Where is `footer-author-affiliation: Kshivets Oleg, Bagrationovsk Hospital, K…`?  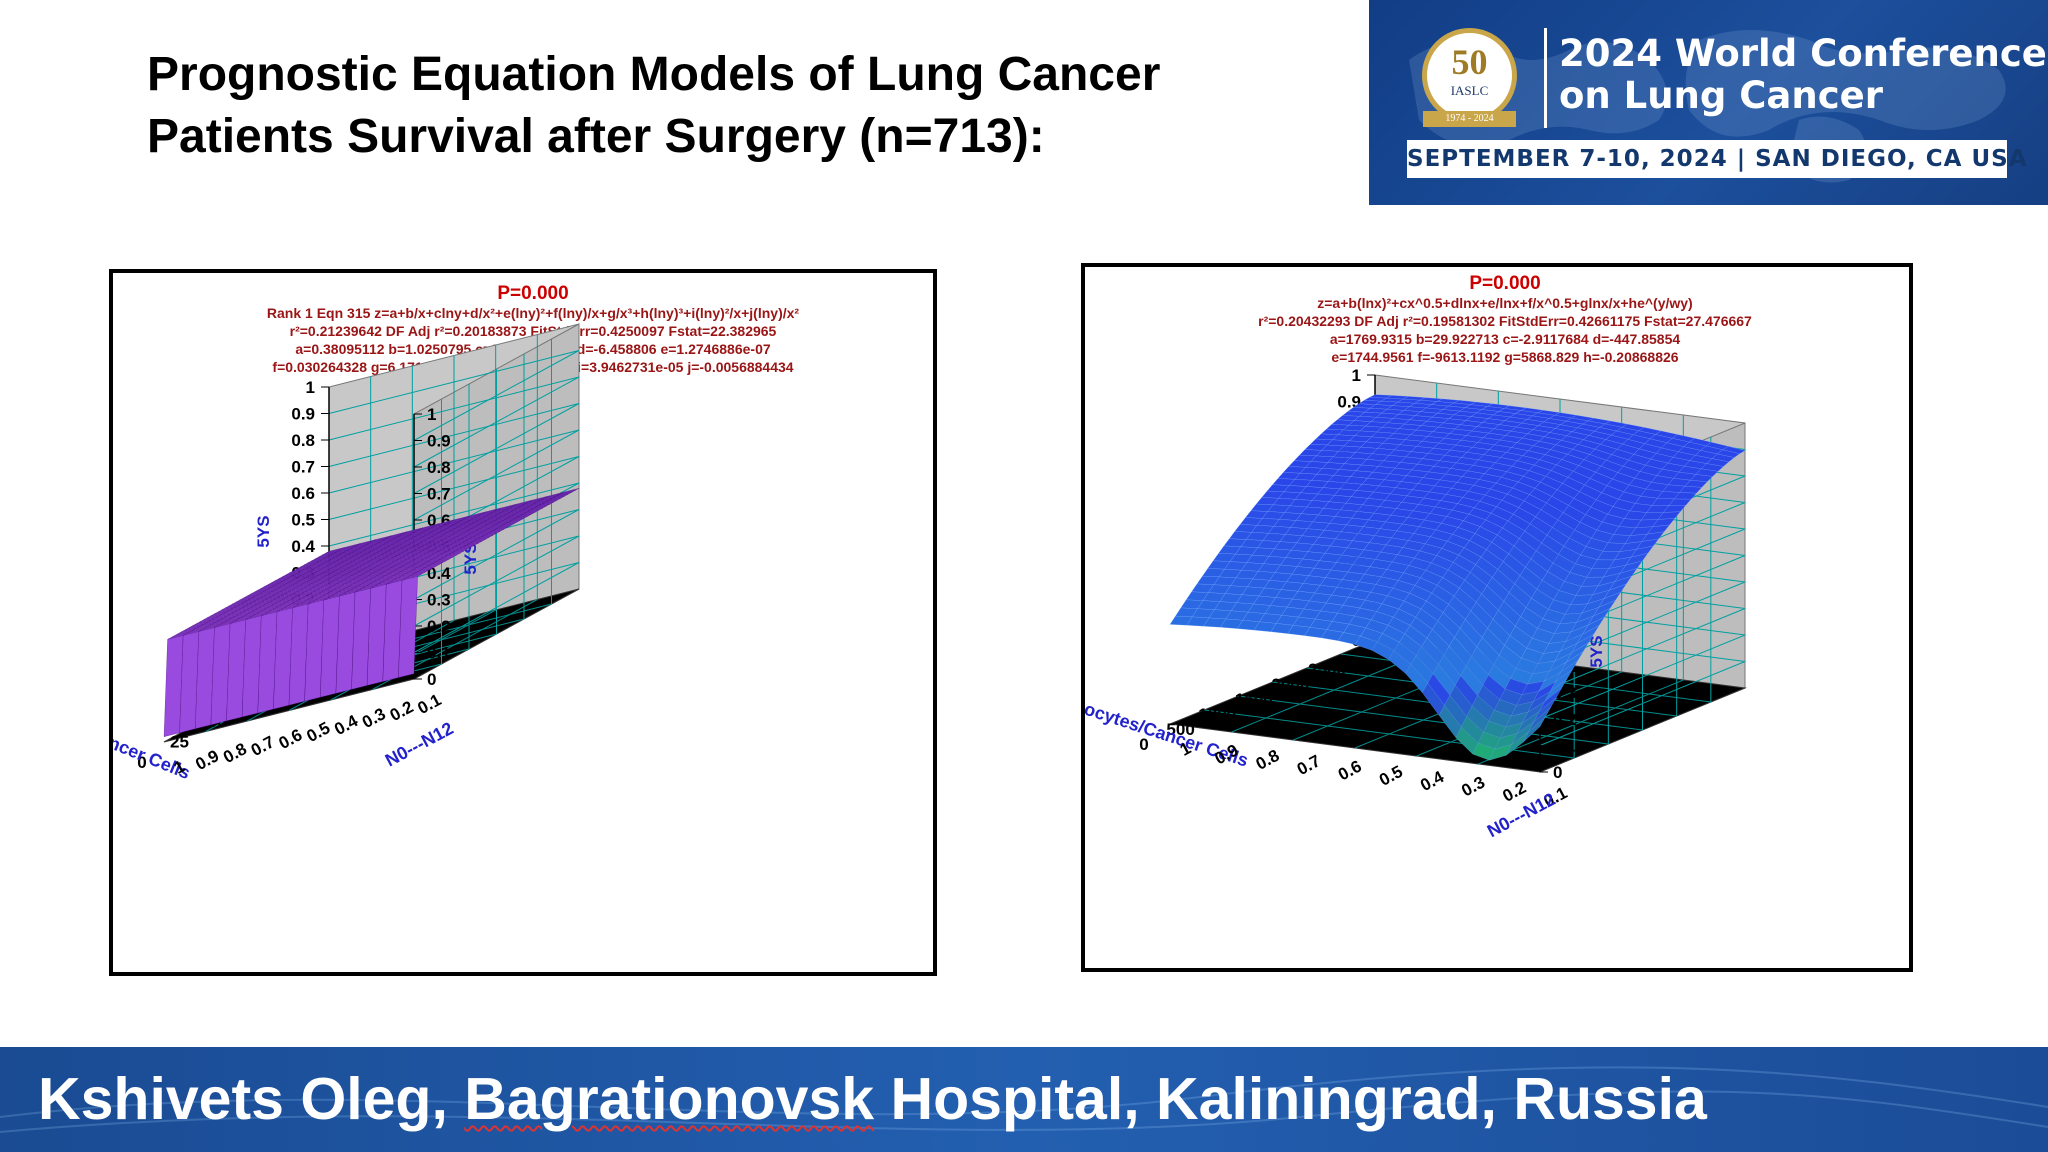
footer-author-affiliation: Kshivets Oleg, Bagrationovsk Hospital, K… is located at coordinates (872, 1099).